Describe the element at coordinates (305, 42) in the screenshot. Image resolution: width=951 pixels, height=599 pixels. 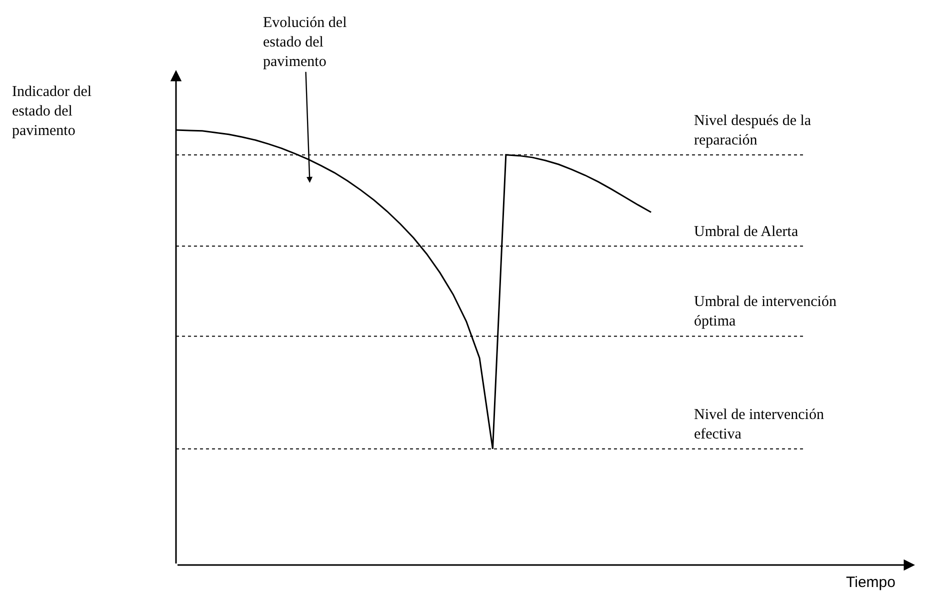
I see `text: Evolución del estado del pavimento` at that location.